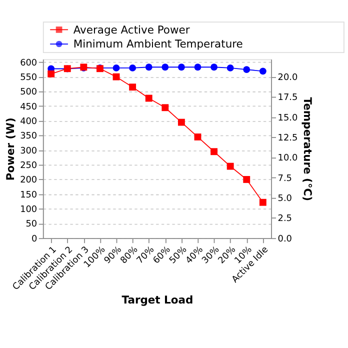 This screenshot has height=348, width=348. I want to click on y2-tick-label: 0.0, so click(285, 239).